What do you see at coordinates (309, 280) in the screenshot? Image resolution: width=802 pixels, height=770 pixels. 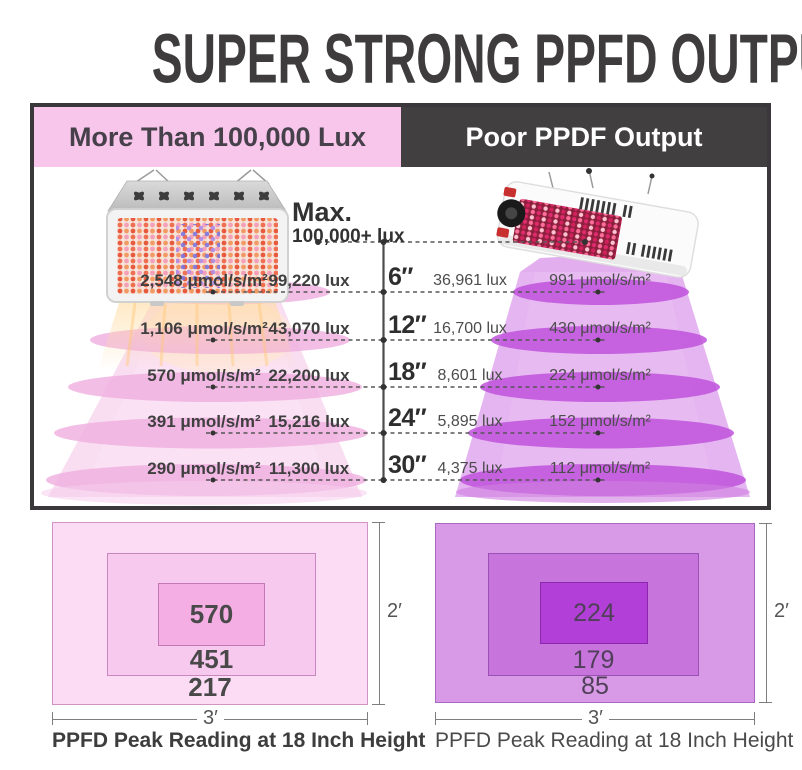 I see `left-lux-6in: 99,220 lux` at bounding box center [309, 280].